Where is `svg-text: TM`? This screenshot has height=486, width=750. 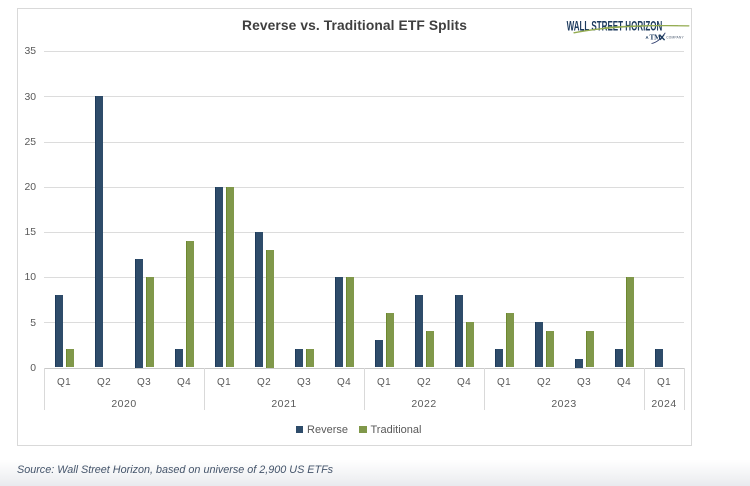
svg-text: TM is located at coordinates (656, 38).